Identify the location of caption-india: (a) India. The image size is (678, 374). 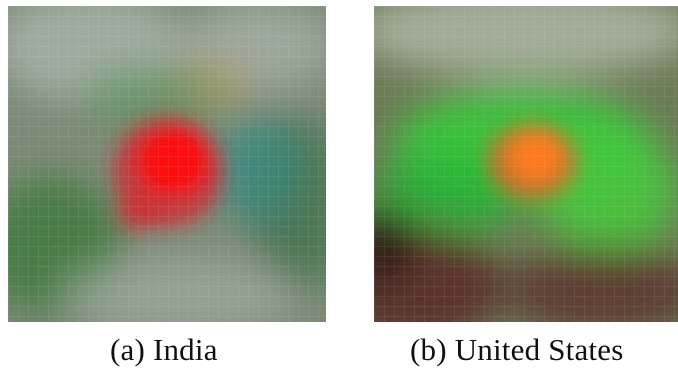
(164, 349).